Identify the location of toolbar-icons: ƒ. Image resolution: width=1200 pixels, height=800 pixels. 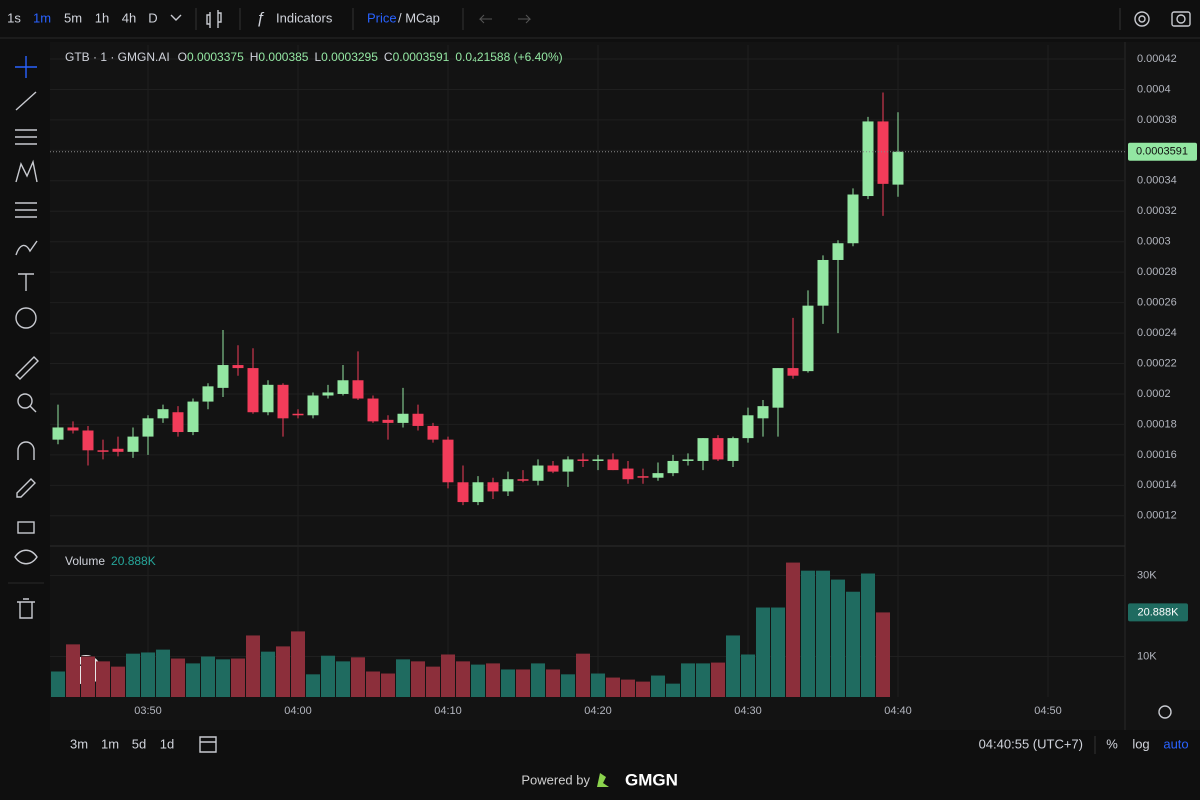
(680, 19).